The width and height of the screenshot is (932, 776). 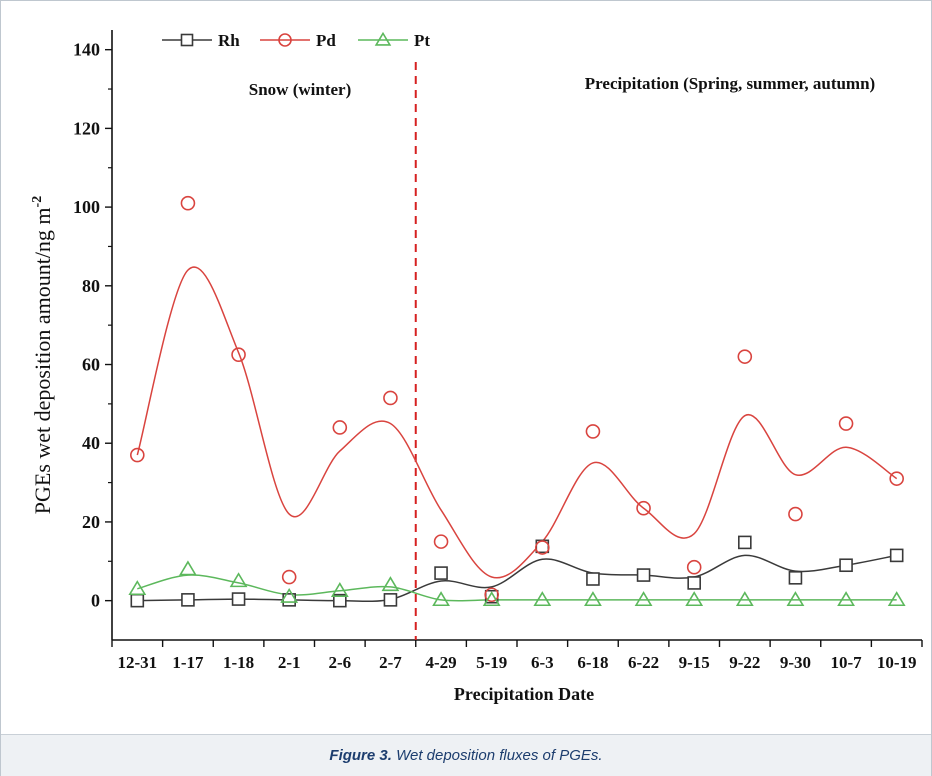 What do you see at coordinates (440, 662) in the screenshot?
I see `x-tick-label: 4-29` at bounding box center [440, 662].